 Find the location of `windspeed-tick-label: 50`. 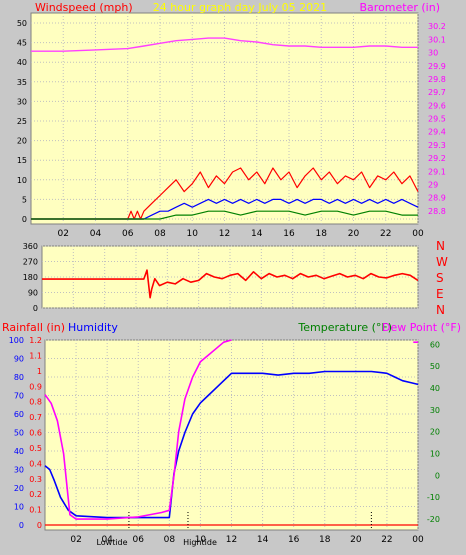

windspeed-tick-label: 50 is located at coordinates (22, 23).